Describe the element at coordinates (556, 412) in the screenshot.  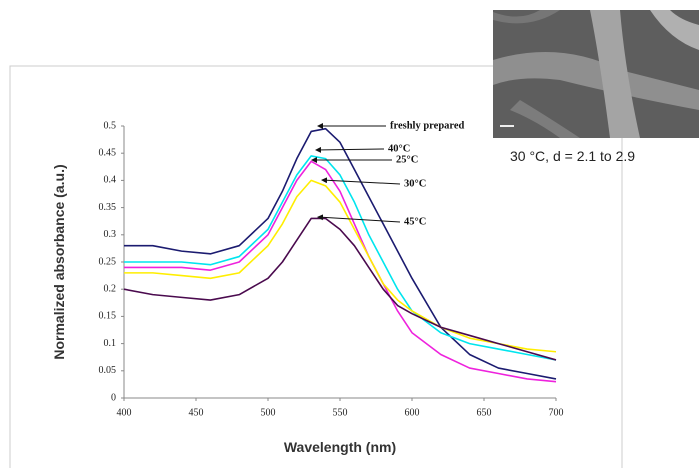
I see `x-tick-label: 700` at that location.